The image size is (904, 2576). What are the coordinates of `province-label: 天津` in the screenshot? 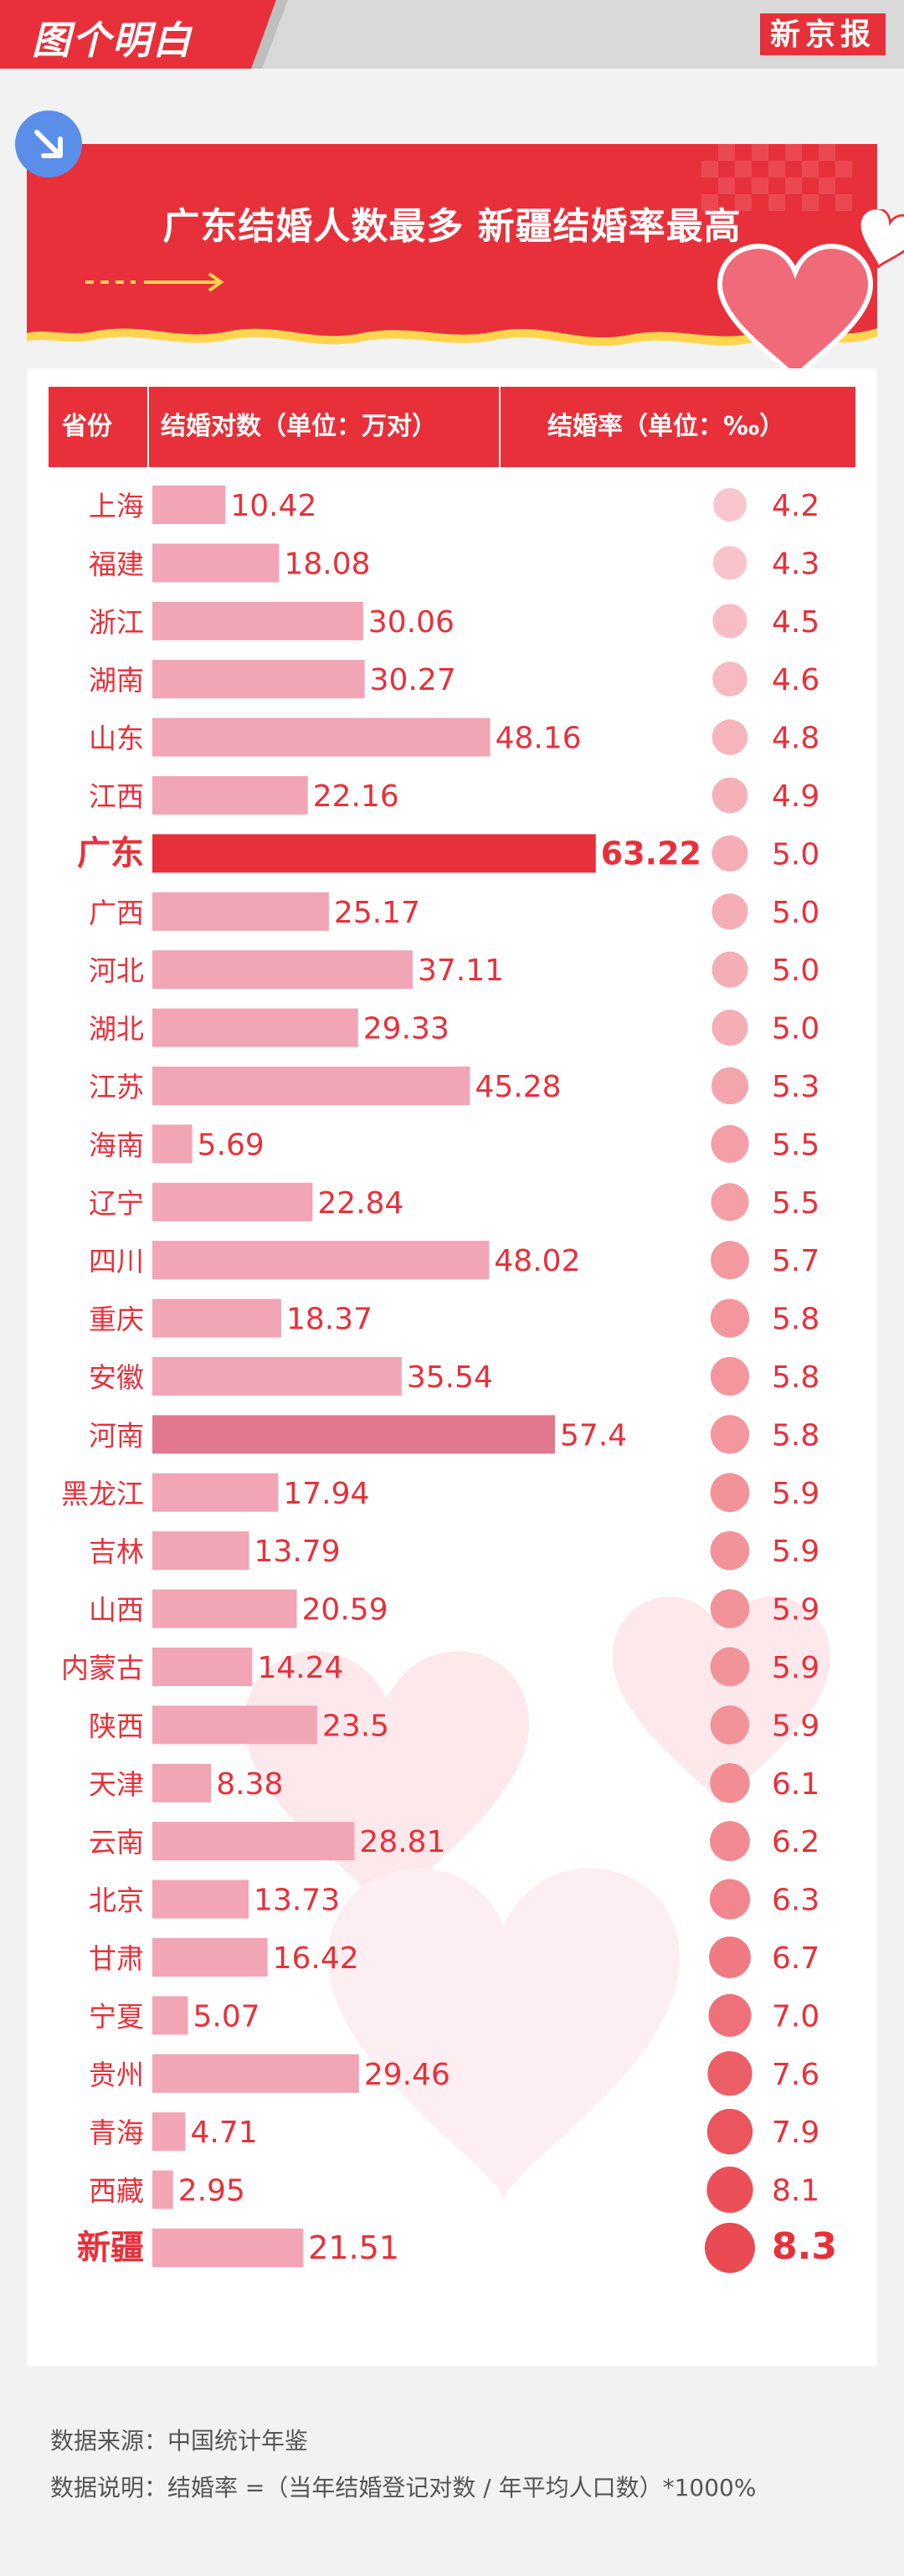 It's located at (117, 1785).